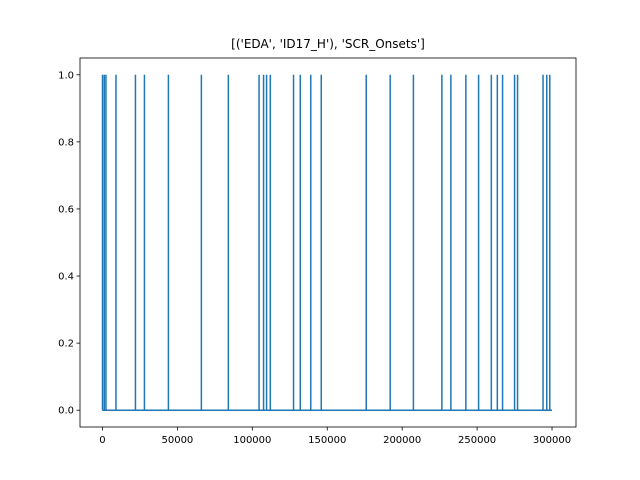 The width and height of the screenshot is (640, 480). What do you see at coordinates (66, 344) in the screenshot?
I see `y-tick-label: 0.2` at bounding box center [66, 344].